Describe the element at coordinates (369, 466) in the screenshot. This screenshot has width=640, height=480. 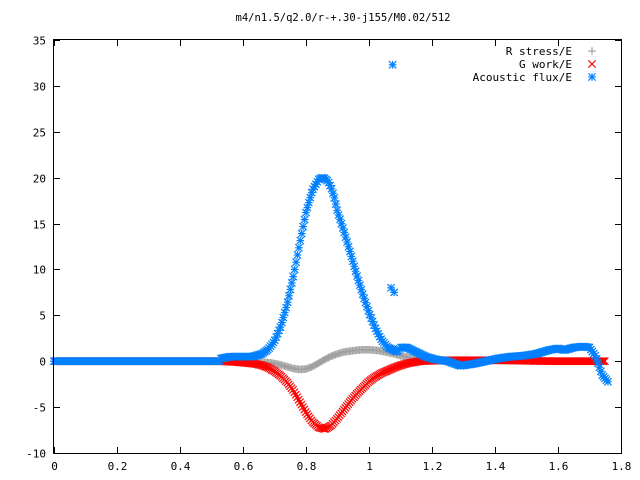
I see `x-tick-label: 1` at that location.